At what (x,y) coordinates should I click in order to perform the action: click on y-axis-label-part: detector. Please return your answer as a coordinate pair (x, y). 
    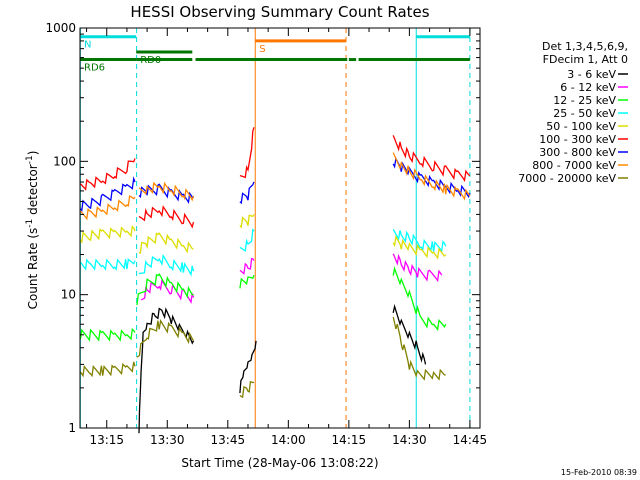
    Looking at the image, I should click on (33, 191).